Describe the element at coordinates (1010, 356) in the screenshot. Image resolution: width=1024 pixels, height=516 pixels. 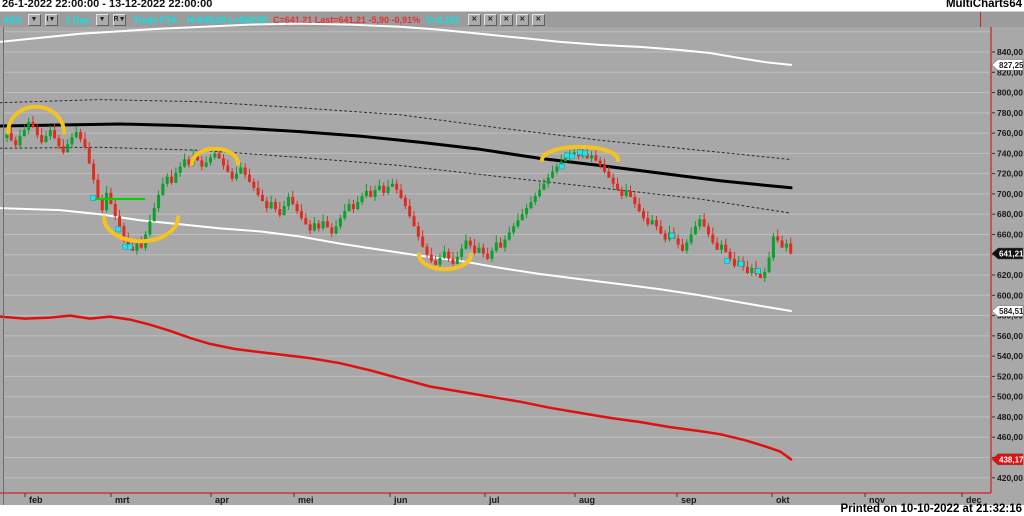
I see `price-tick-label: 540,00` at that location.